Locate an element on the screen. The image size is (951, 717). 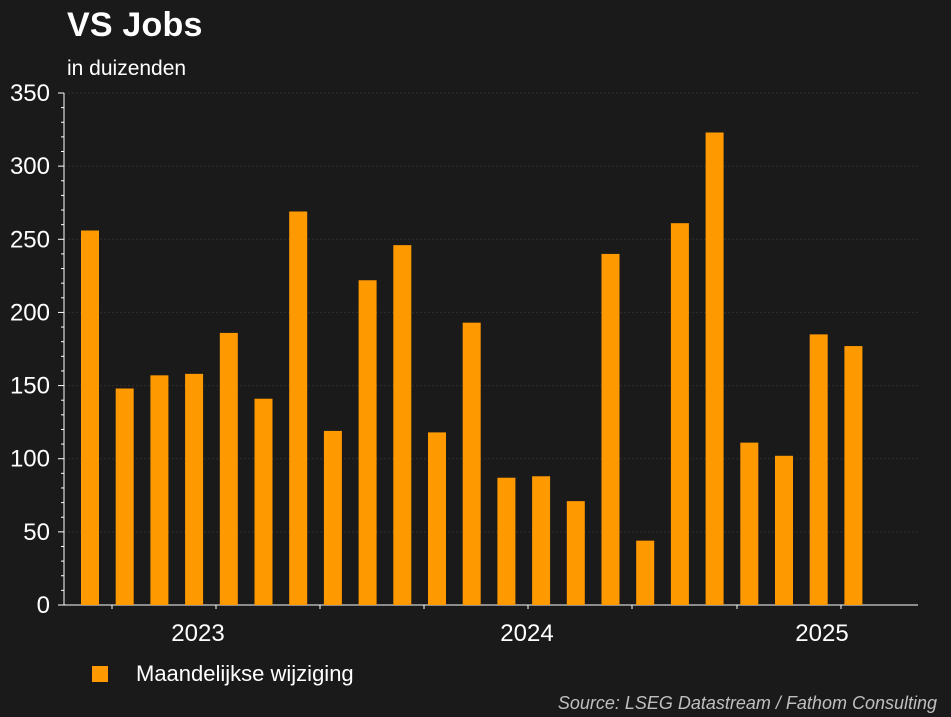
legend-swatch is located at coordinates (100, 674).